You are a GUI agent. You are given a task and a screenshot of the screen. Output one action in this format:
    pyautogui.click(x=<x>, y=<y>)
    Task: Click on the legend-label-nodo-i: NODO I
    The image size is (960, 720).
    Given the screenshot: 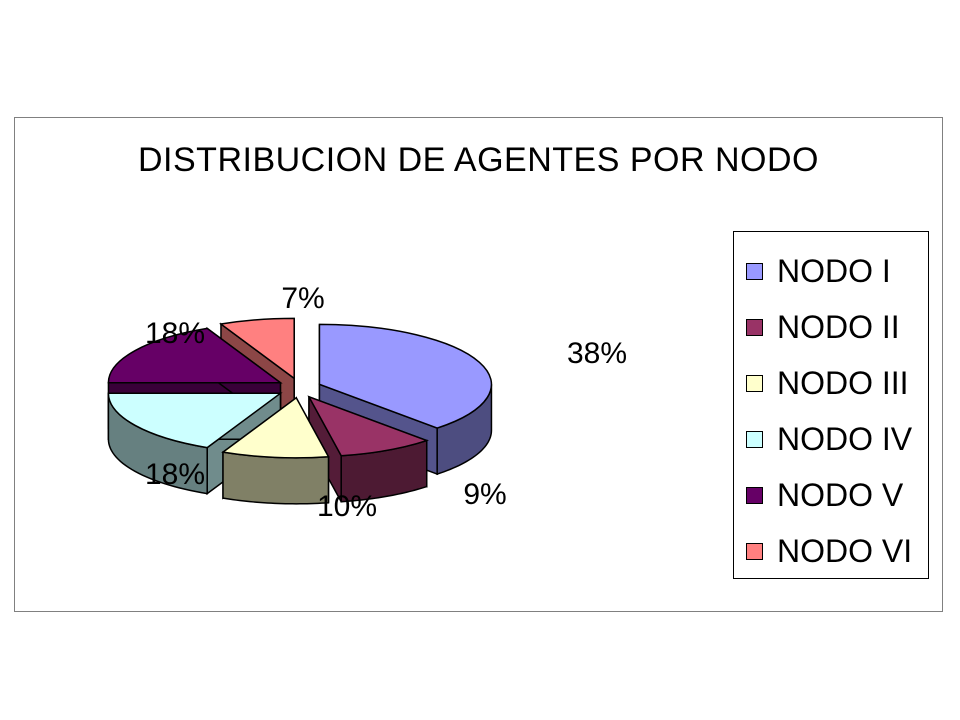 What is the action you would take?
    pyautogui.click(x=834, y=270)
    